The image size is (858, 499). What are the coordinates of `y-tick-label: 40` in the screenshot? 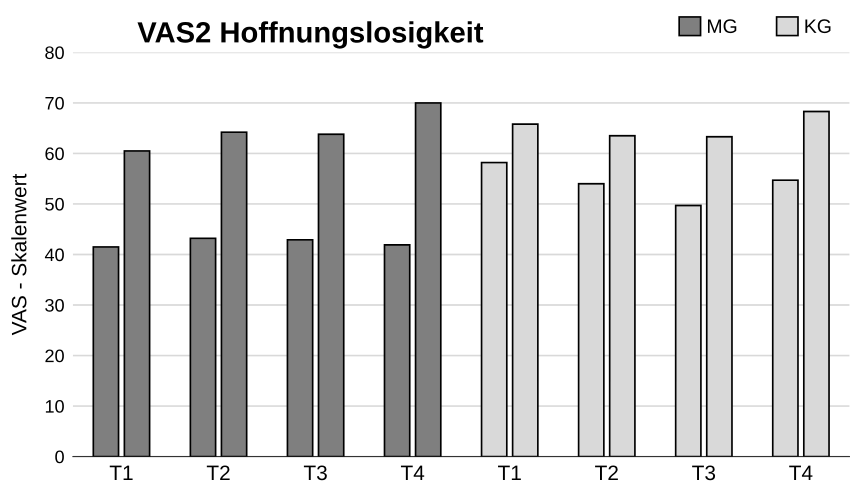 It's located at (54, 255).